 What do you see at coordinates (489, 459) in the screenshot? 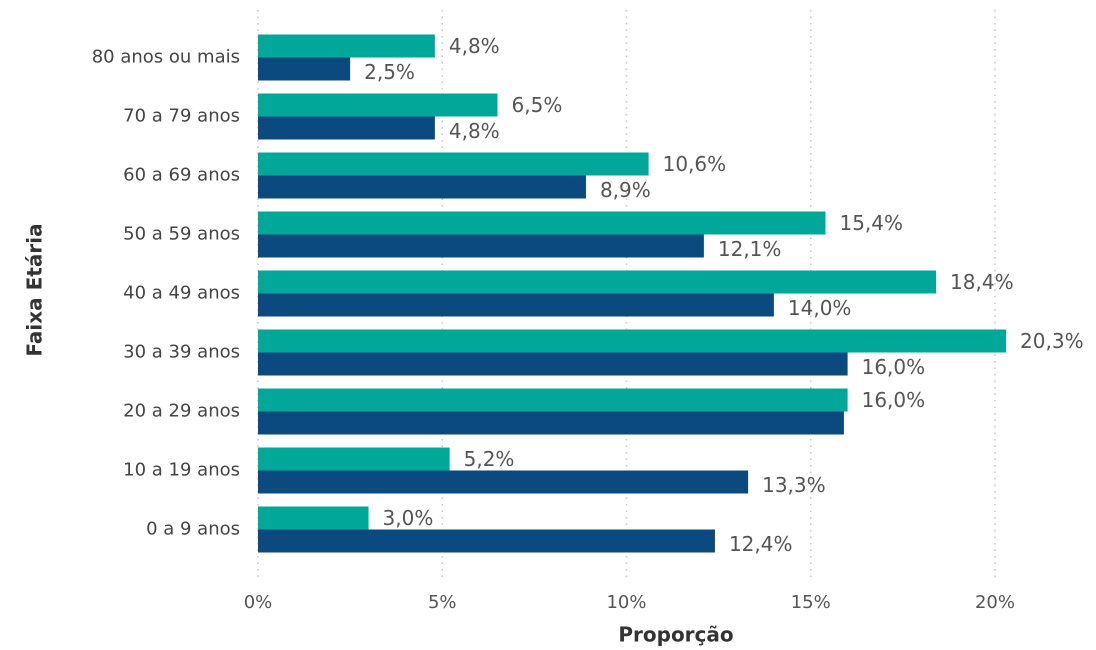
I see `value-label: 5,2%` at bounding box center [489, 459].